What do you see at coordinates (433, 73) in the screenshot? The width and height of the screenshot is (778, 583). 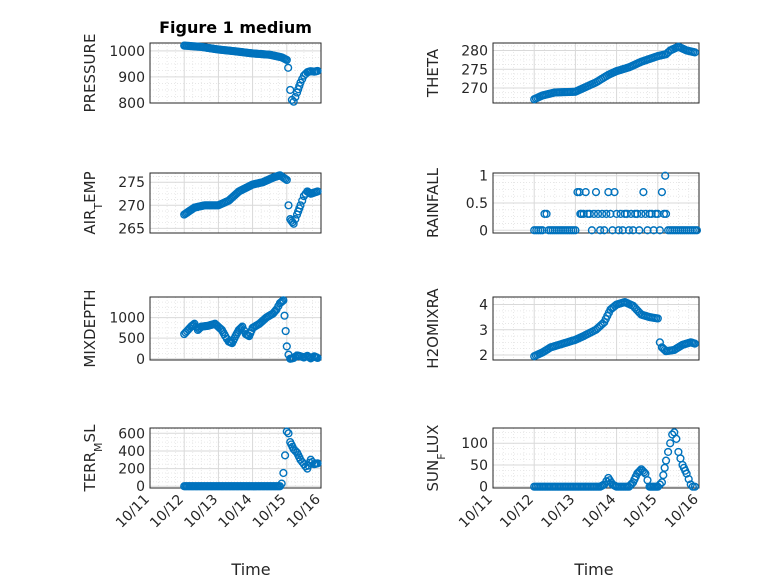 I see `theta-y-axis-label: THETA` at bounding box center [433, 73].